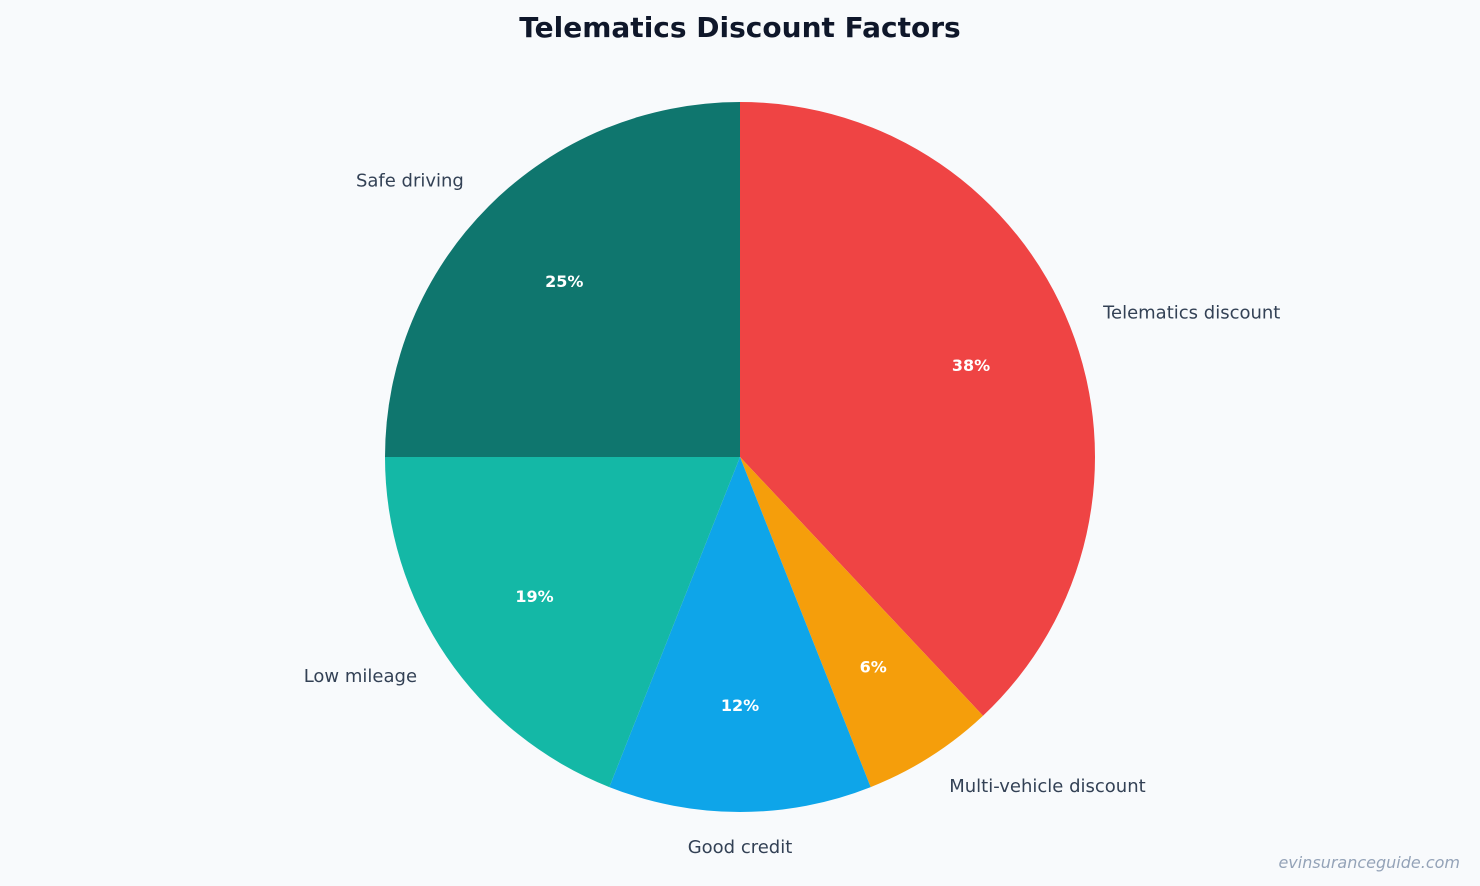  I want to click on slice-percent-label-1: 6%, so click(873, 666).